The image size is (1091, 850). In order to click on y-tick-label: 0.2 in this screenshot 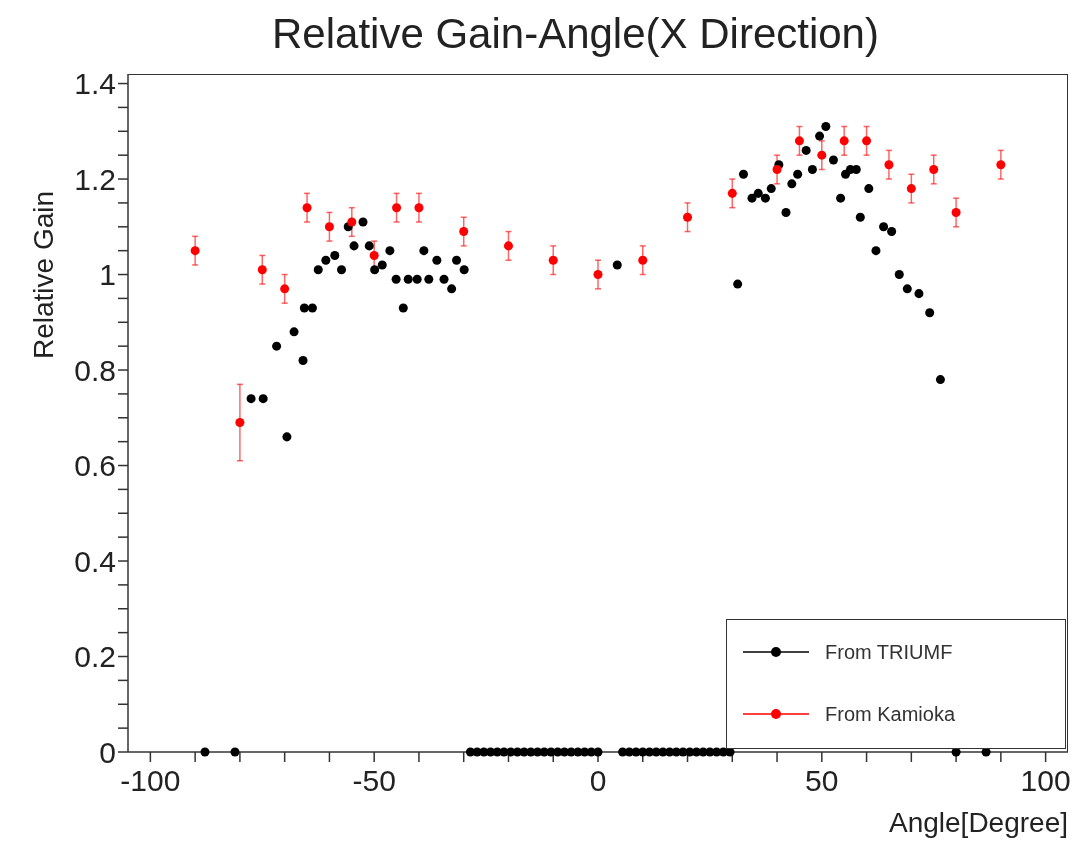, I will do `click(95, 657)`.